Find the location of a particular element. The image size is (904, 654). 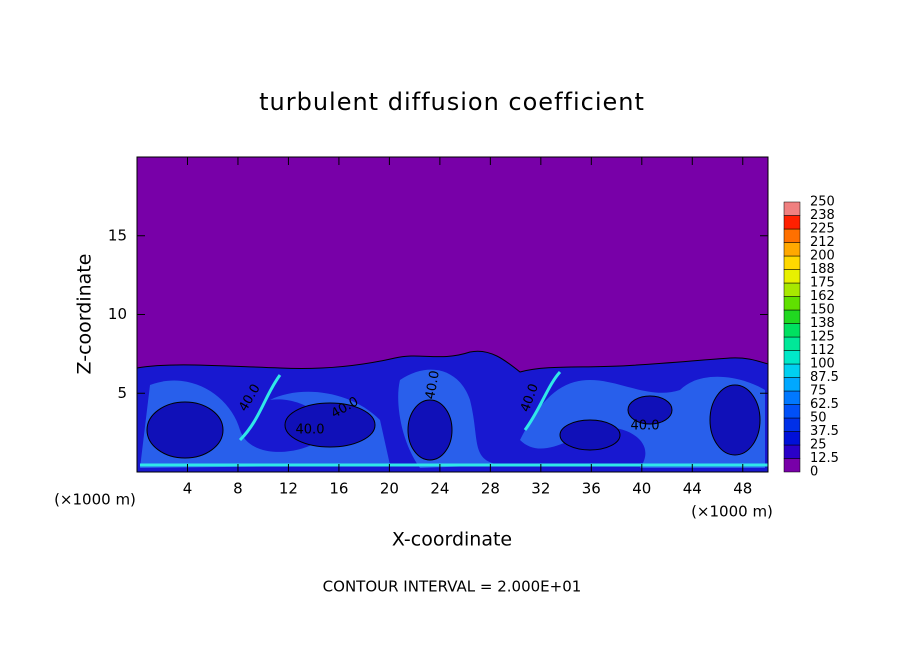

footnote: CONTOUR INTERVAL = 2.000E+01 is located at coordinates (452, 587).